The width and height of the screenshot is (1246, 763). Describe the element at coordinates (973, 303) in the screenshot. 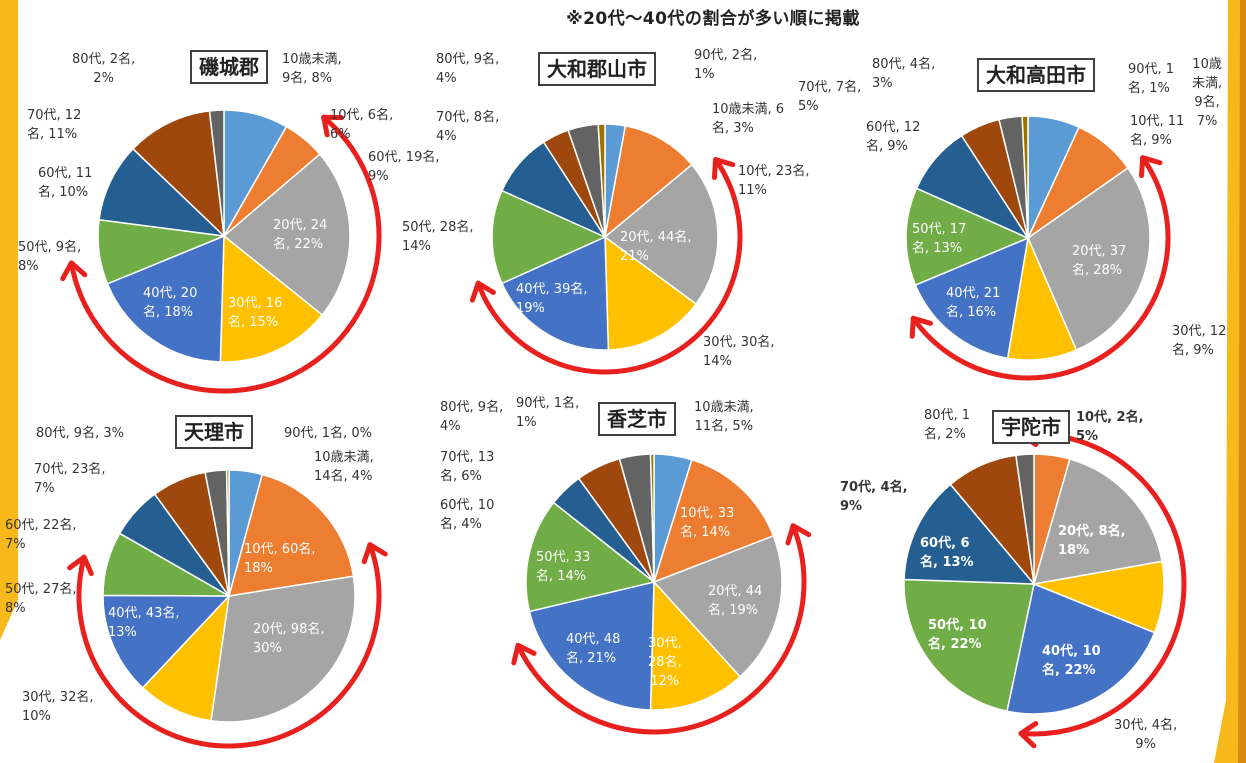

I see `data-label: 40代, 21 名, 16%` at that location.